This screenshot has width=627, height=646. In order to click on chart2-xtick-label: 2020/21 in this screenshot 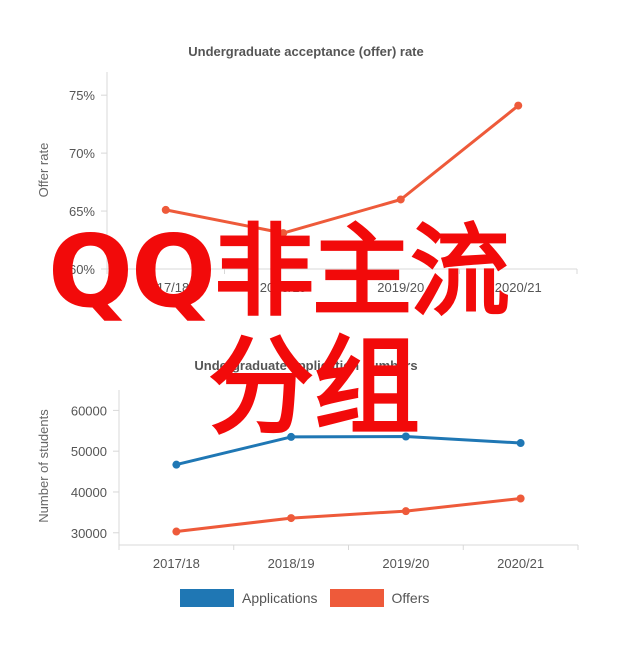, I will do `click(520, 563)`.